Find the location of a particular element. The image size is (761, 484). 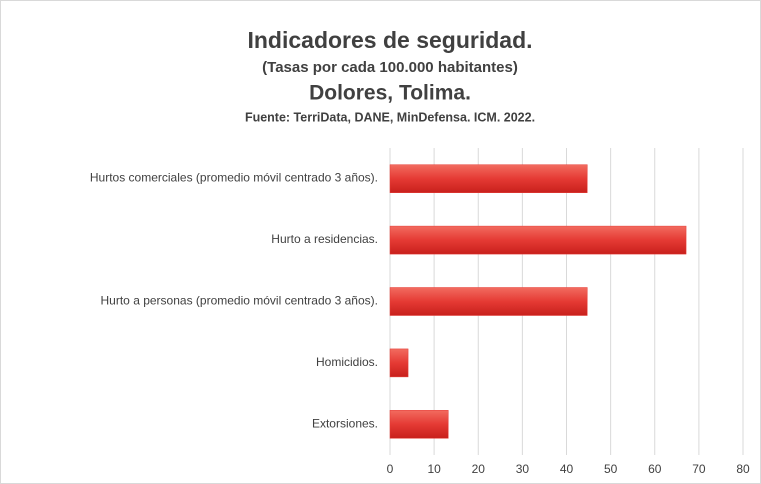

x-tick-label: 0 is located at coordinates (390, 469).